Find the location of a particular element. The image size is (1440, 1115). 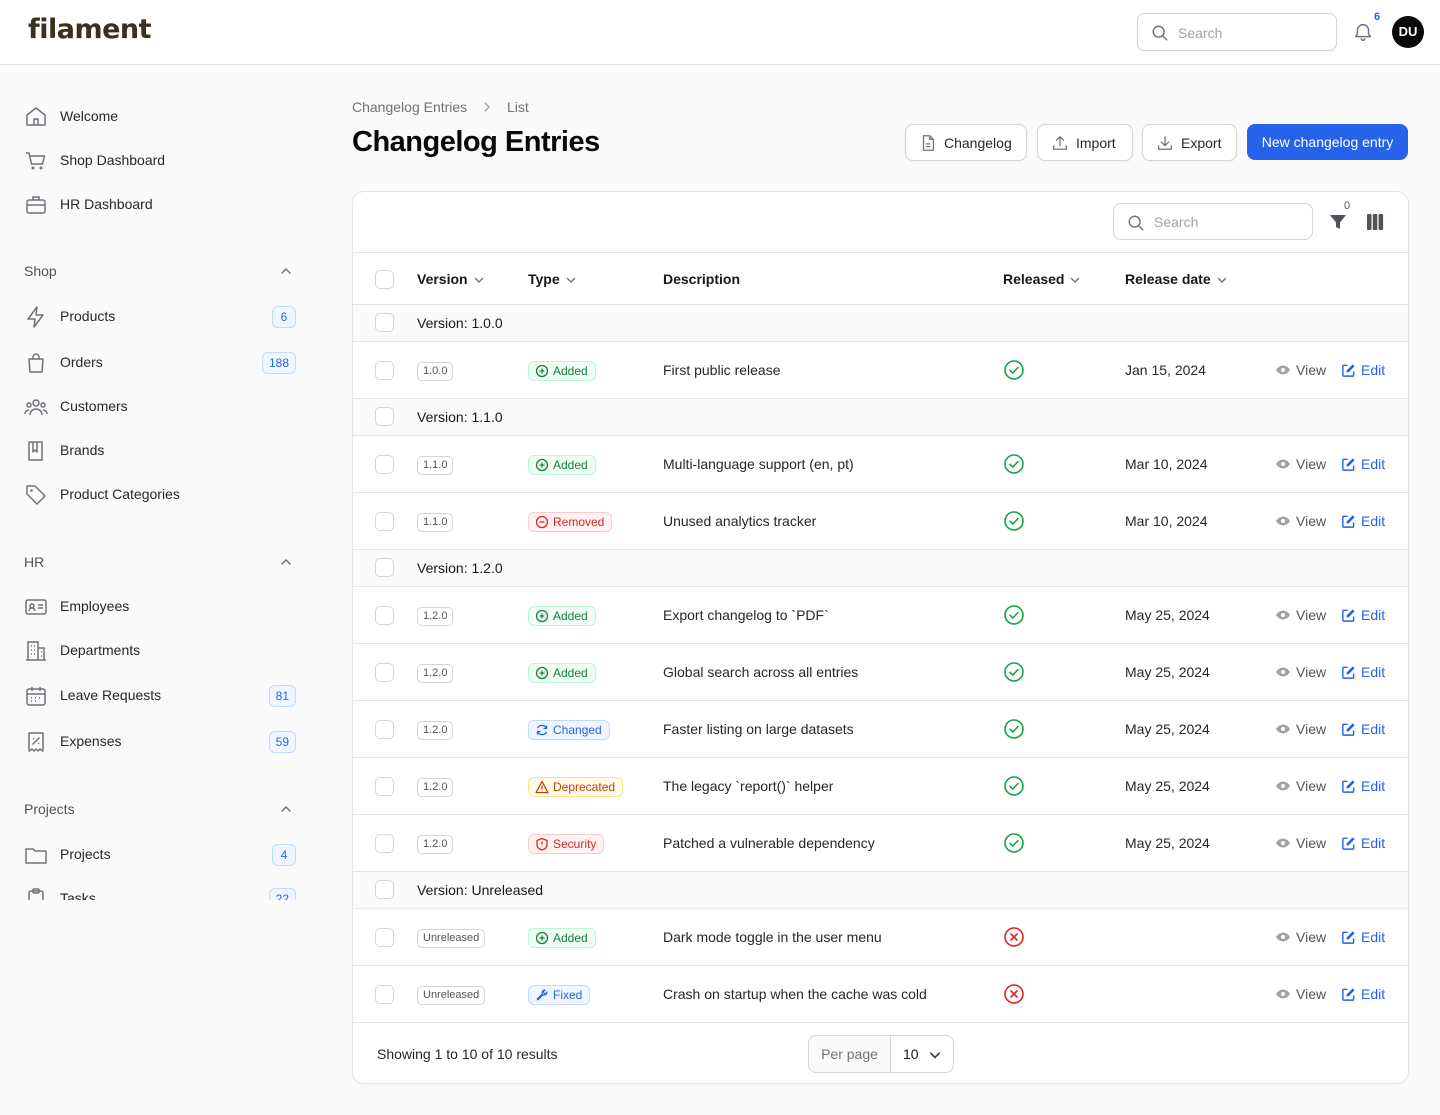

column-header-type: Type is located at coordinates (552, 279).